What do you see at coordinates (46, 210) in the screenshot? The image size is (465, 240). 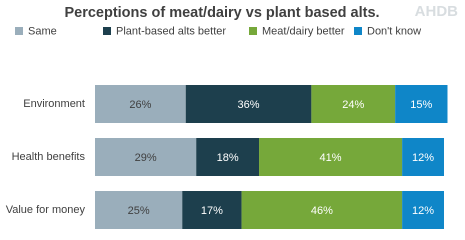 I see `category-label: Value for money` at bounding box center [46, 210].